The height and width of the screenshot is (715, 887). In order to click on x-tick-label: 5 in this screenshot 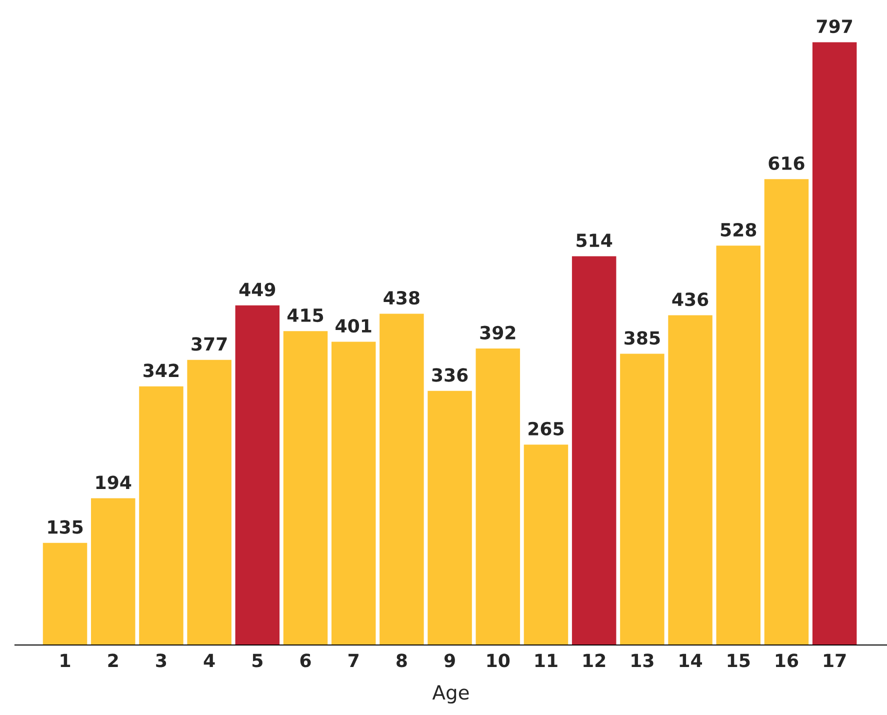, I will do `click(257, 661)`.